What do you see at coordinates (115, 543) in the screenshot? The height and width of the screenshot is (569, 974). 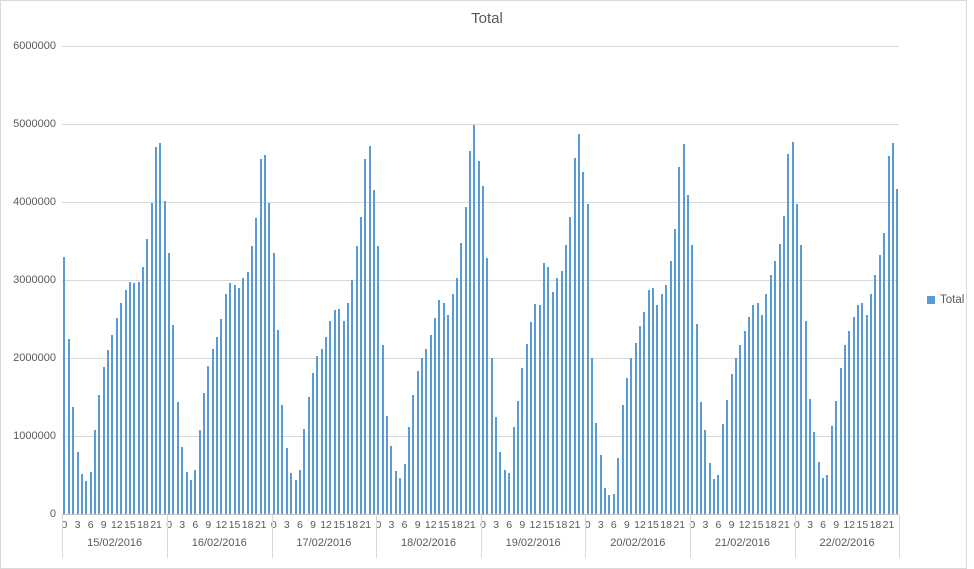 I see `date-label: 15/02/2016` at bounding box center [115, 543].